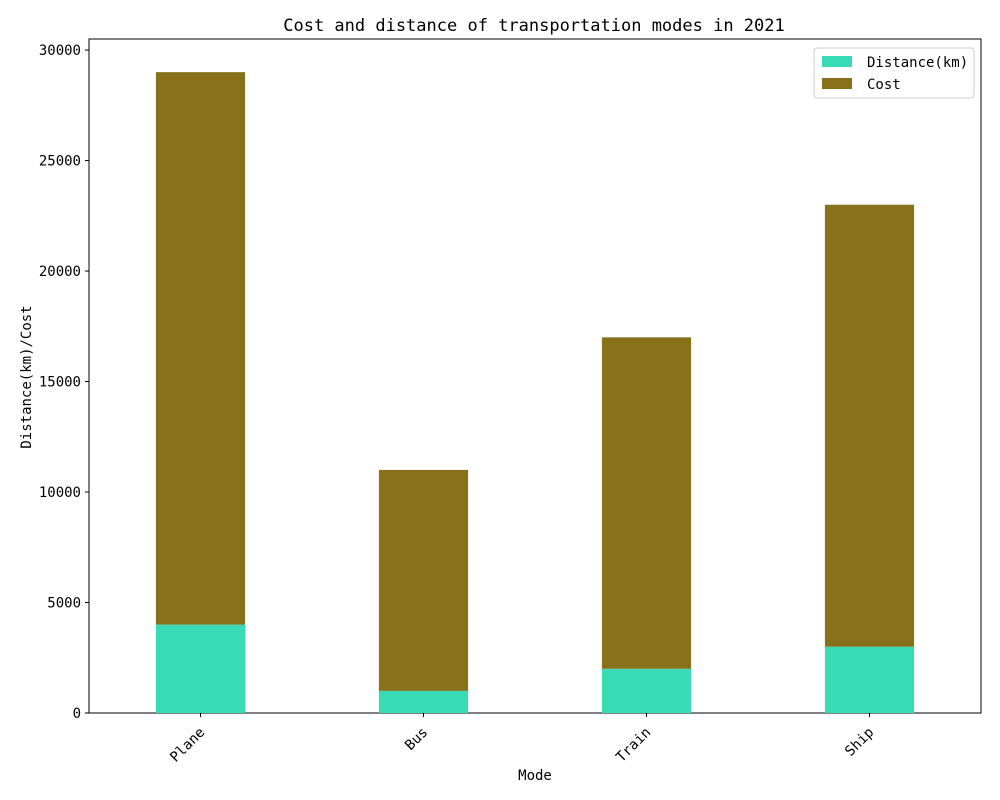 Image resolution: width=1000 pixels, height=800 pixels. I want to click on x-axis: Plane Bus Train Ship, so click(522, 739).